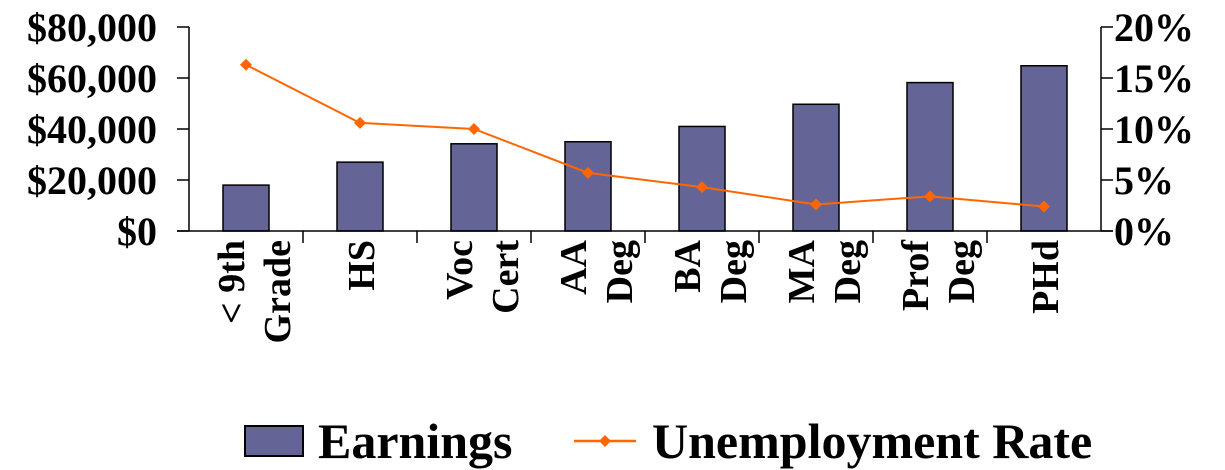 The height and width of the screenshot is (470, 1225). Describe the element at coordinates (92, 129) in the screenshot. I see `left-tick-label-2: $40,000` at that location.